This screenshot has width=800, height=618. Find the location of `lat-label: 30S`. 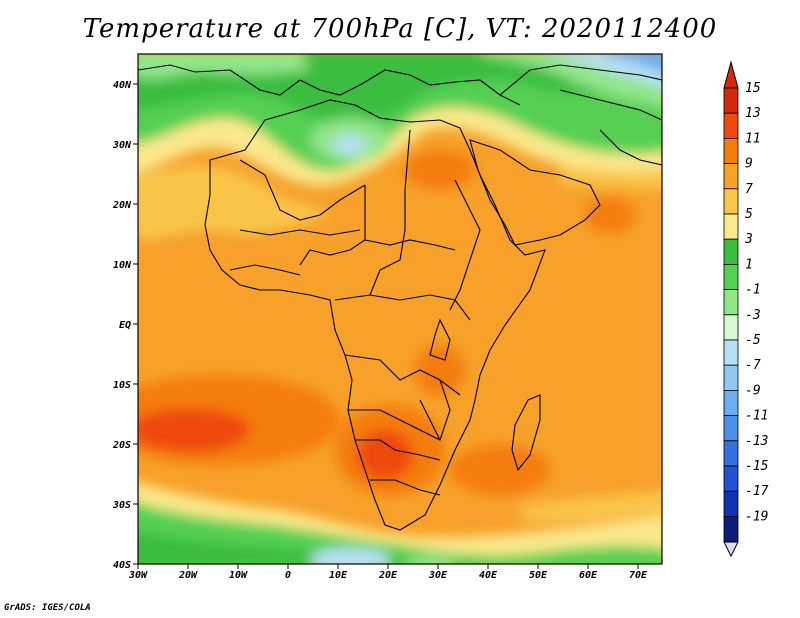

lat-label: 30S is located at coordinates (121, 505).